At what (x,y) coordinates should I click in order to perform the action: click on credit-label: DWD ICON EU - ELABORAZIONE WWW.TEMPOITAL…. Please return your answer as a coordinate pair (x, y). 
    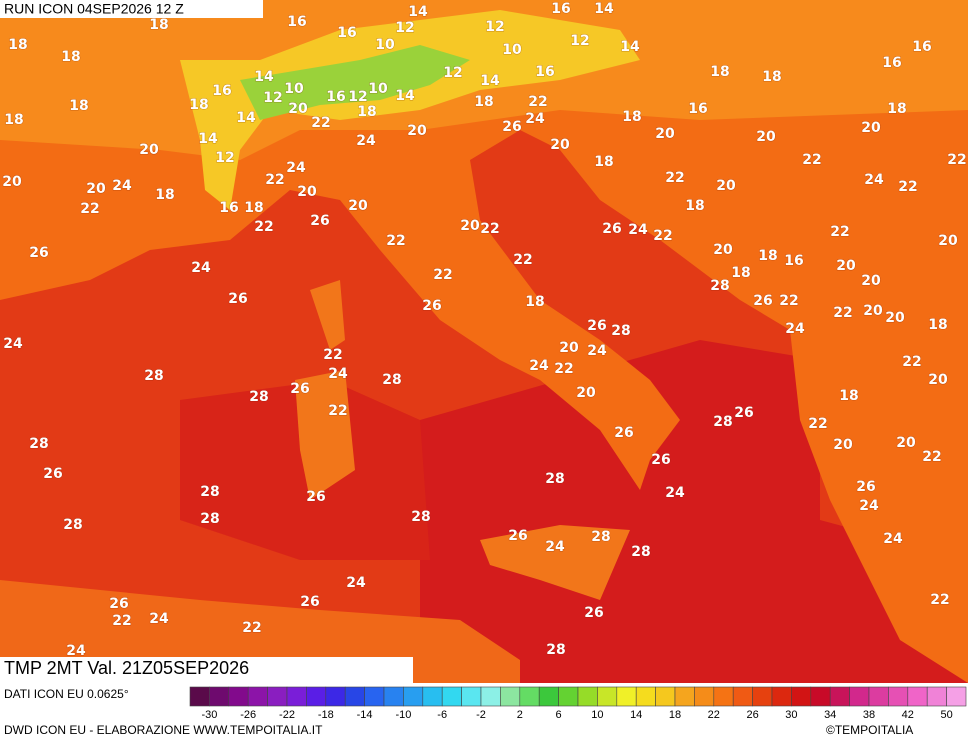
    Looking at the image, I should click on (163, 730).